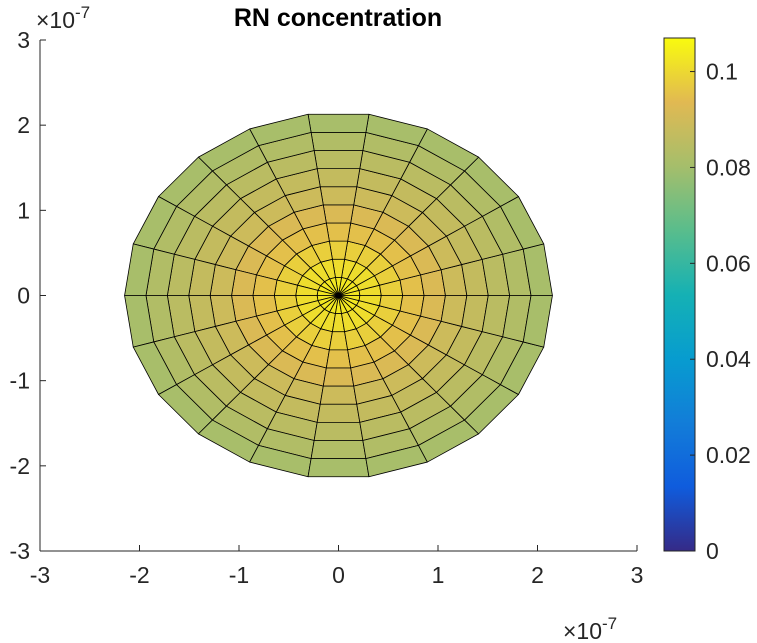  I want to click on y-tick-label: 2, so click(23, 125).